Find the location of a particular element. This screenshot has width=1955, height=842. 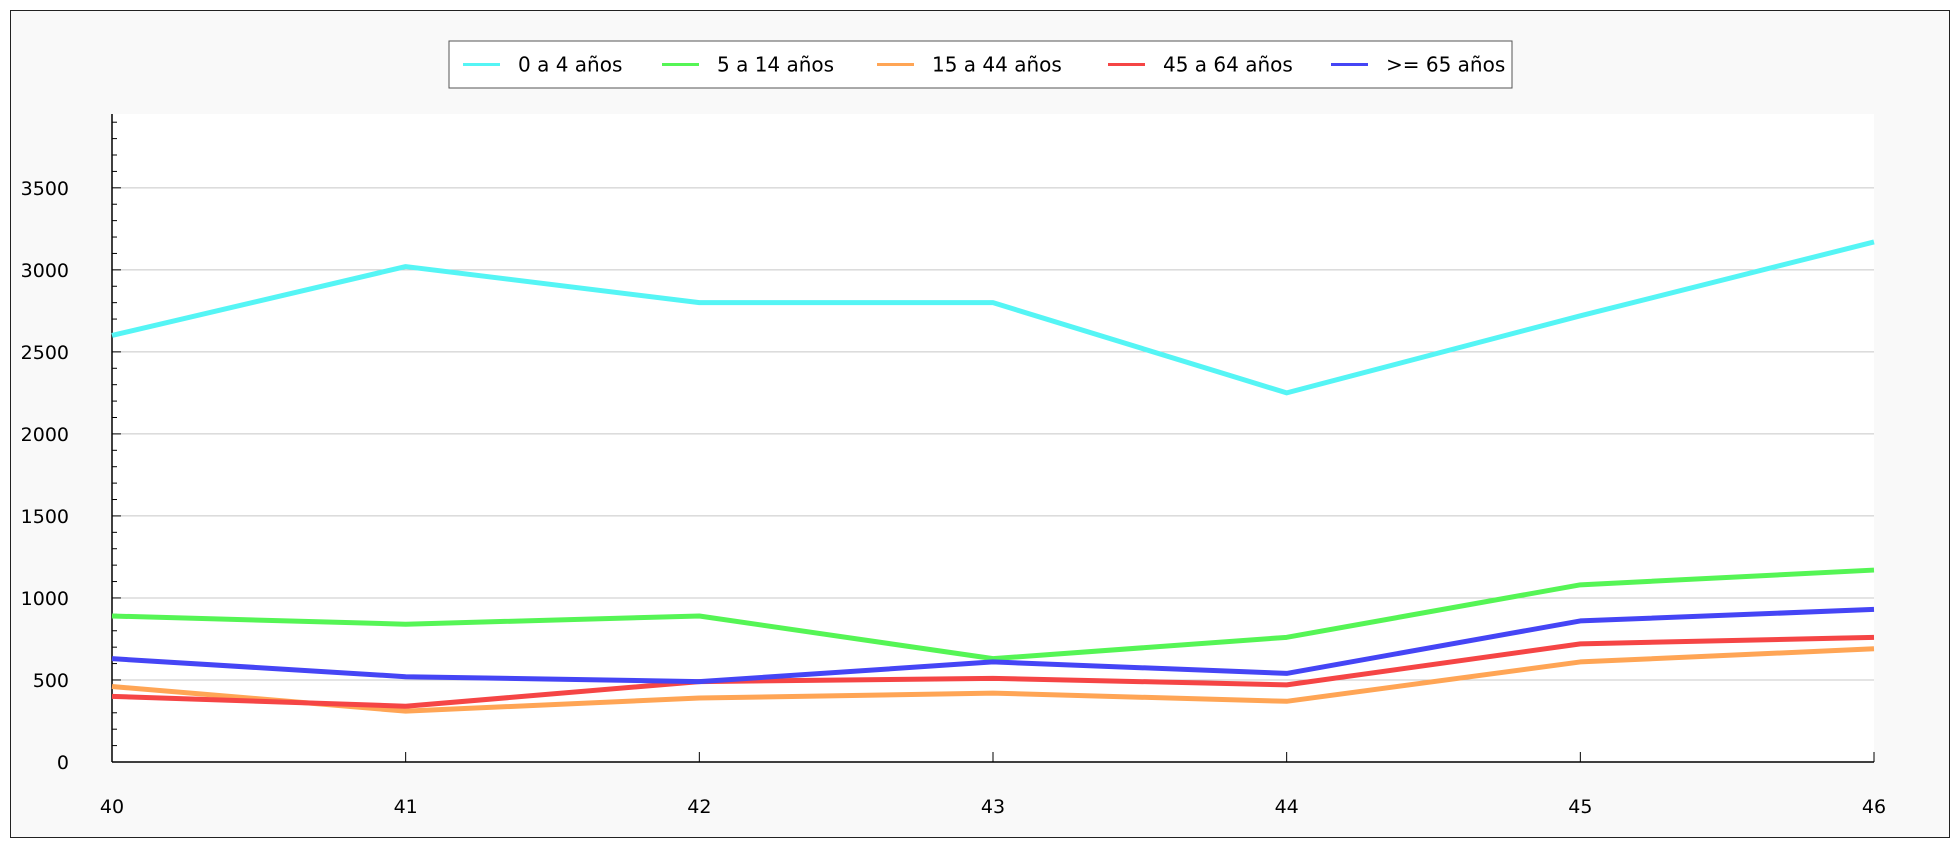

y-tick-label: 500 is located at coordinates (51, 681).